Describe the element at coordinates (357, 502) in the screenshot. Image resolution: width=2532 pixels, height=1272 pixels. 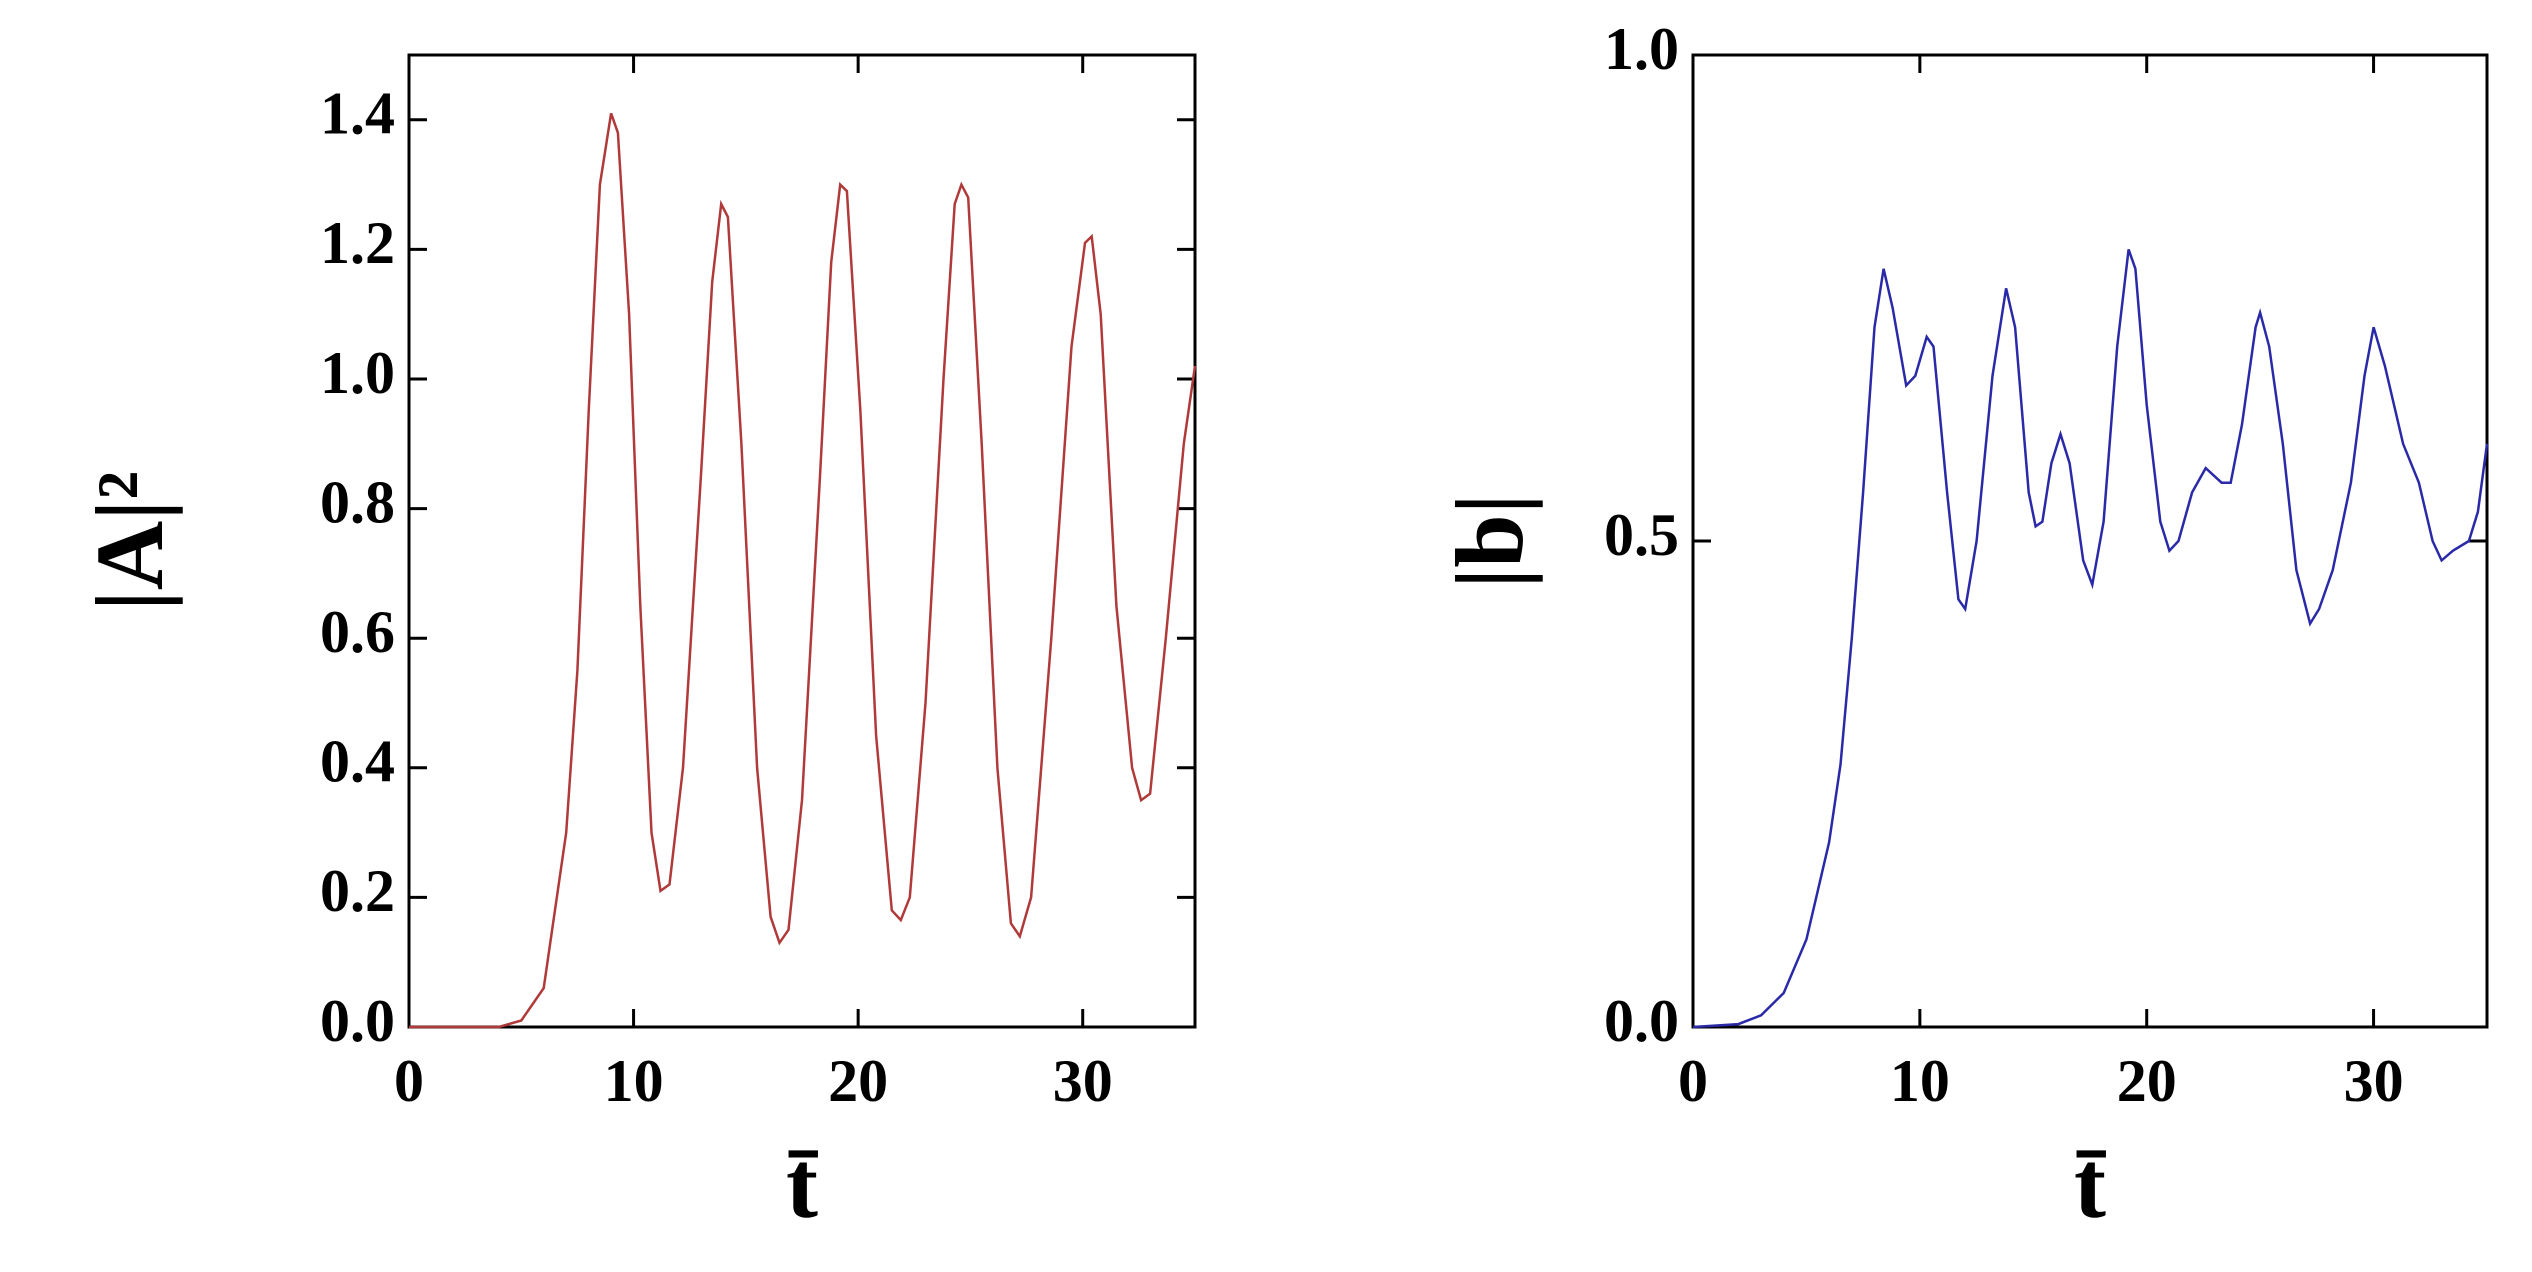
I see `y-tick-label: 0.8` at that location.